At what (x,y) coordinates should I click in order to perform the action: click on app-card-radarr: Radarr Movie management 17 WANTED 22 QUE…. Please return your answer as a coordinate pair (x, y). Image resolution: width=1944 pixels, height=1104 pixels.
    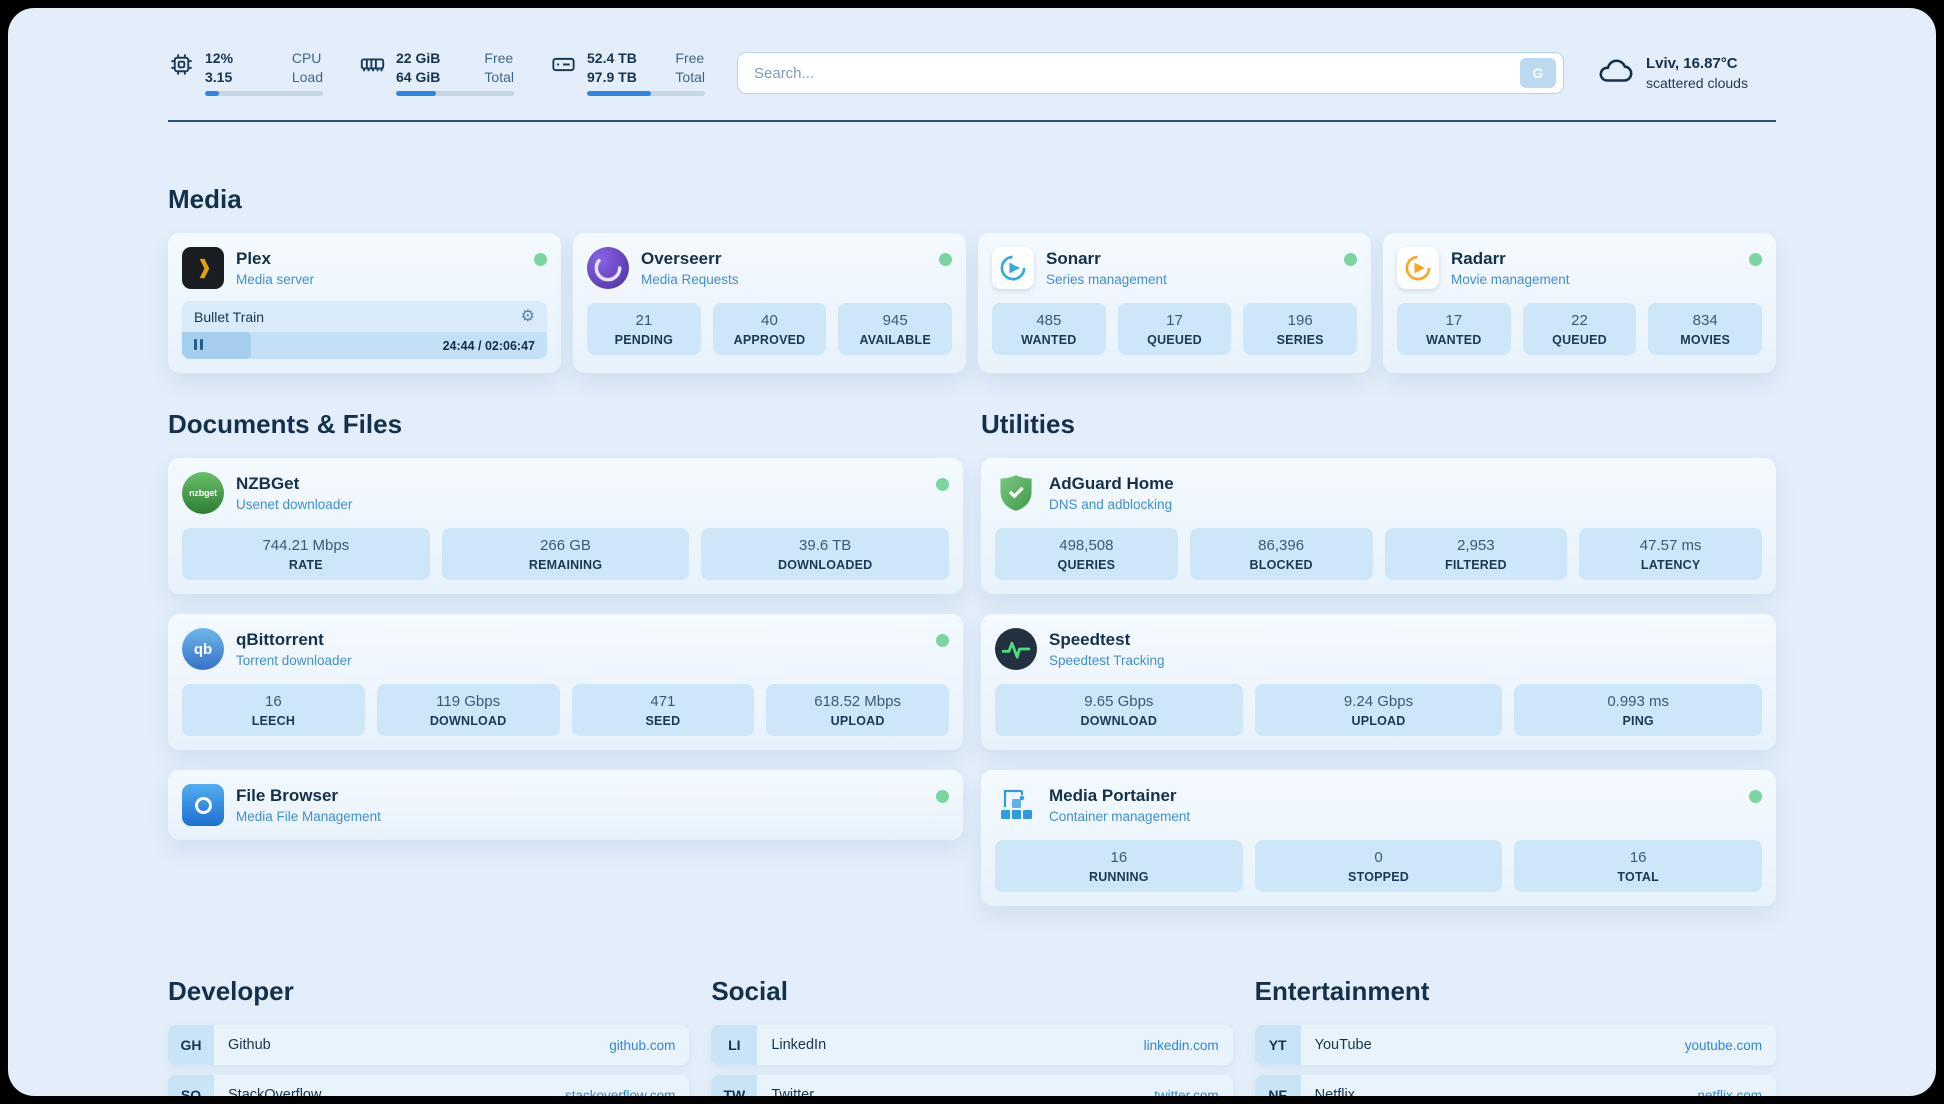
    Looking at the image, I should click on (1579, 303).